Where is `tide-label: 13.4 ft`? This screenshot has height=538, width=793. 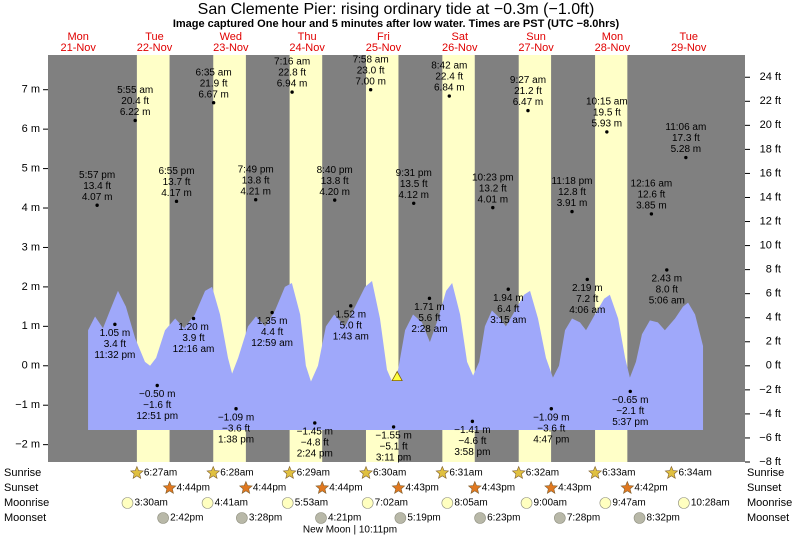 tide-label: 13.4 ft is located at coordinates (97, 186).